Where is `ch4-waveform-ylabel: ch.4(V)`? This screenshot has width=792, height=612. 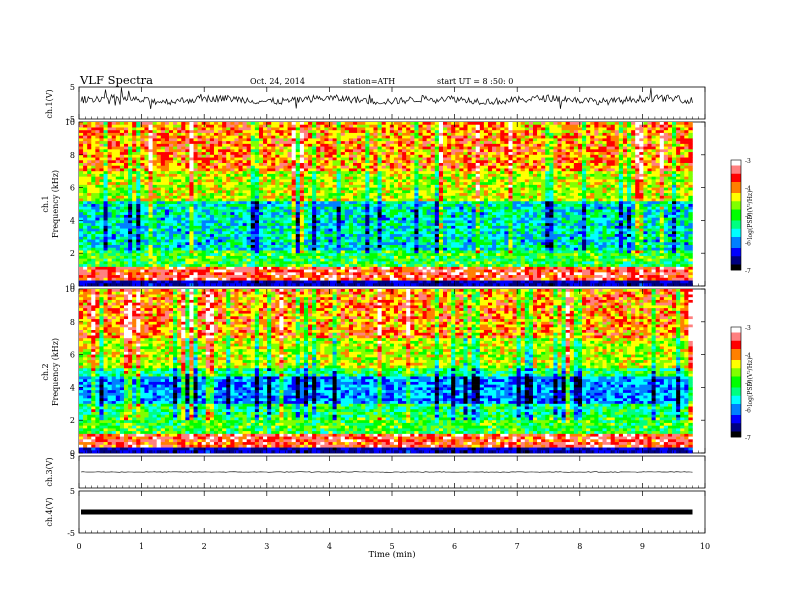
ch4-waveform-ylabel: ch.4(V) is located at coordinates (49, 511).